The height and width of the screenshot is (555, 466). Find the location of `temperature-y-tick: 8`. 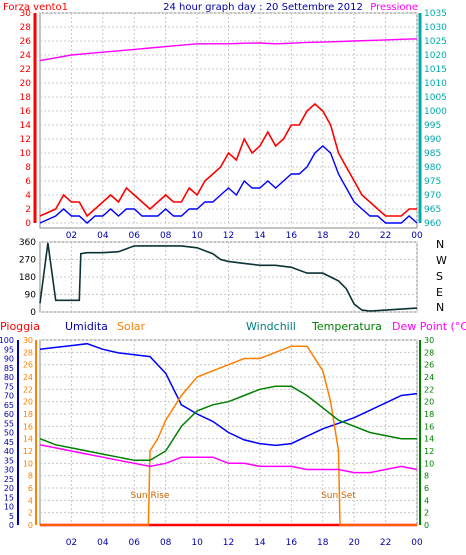

temperature-y-tick: 8 is located at coordinates (426, 476).